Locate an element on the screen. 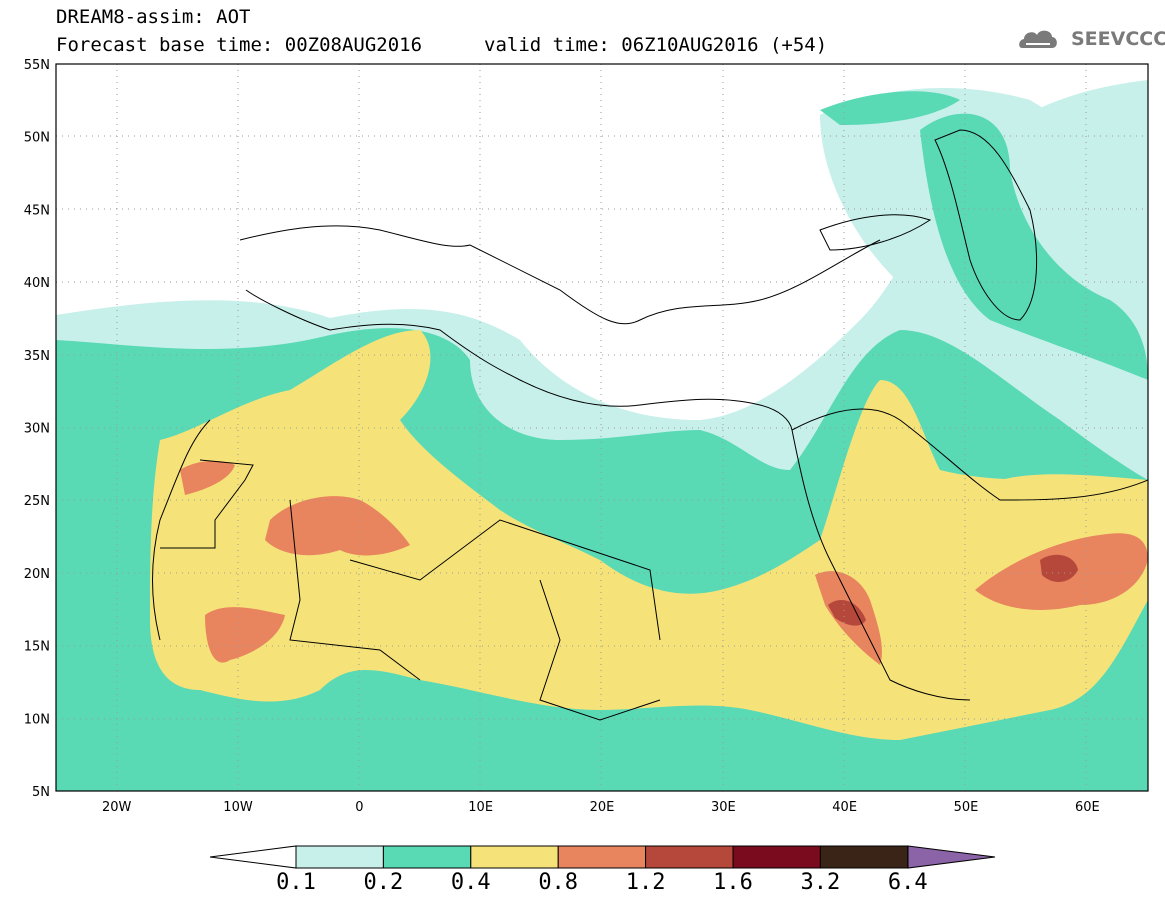 The width and height of the screenshot is (1165, 905). lat-tick-label: 30N is located at coordinates (37, 429).